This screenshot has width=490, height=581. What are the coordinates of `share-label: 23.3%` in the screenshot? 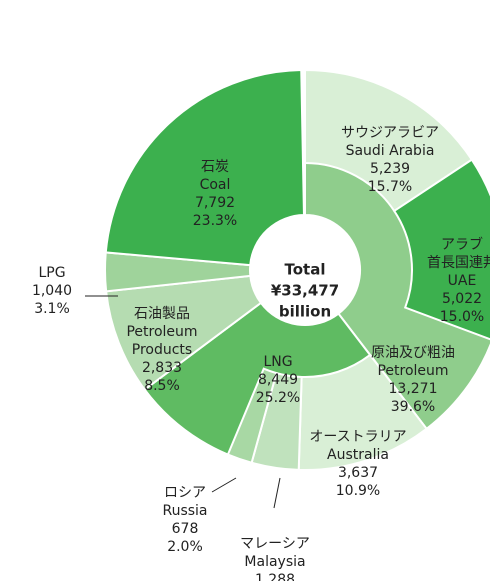 It's located at (215, 221).